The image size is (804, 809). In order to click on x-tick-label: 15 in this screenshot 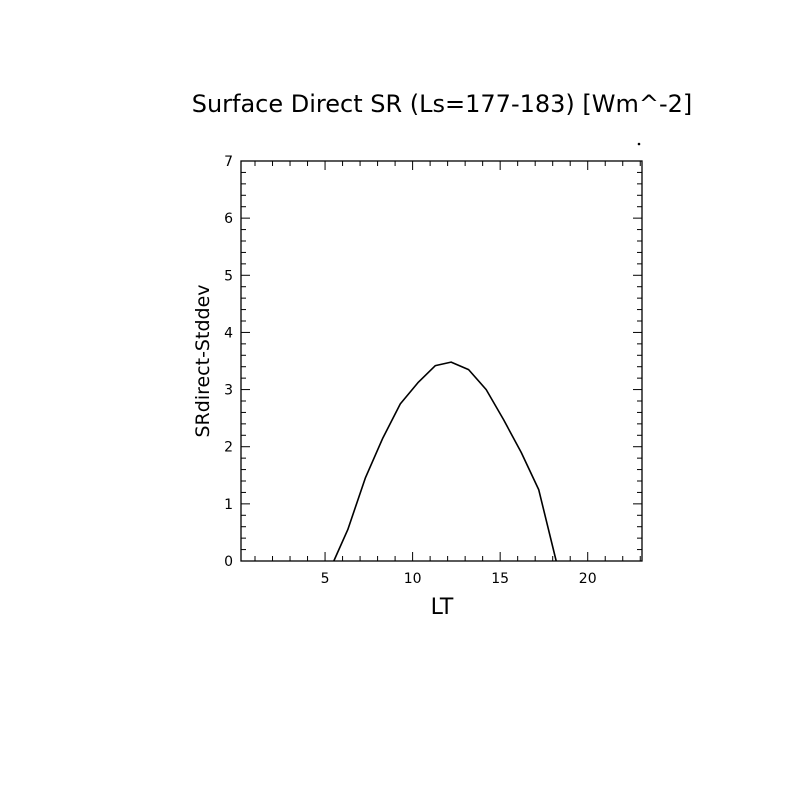, I will do `click(500, 579)`.